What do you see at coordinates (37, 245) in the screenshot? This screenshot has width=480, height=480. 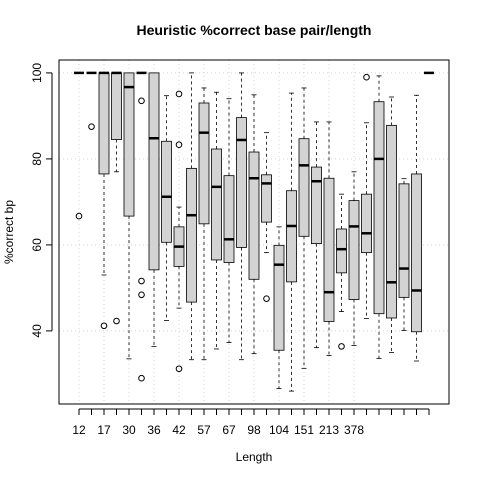 I see `y-tick-label: 60` at bounding box center [37, 245].